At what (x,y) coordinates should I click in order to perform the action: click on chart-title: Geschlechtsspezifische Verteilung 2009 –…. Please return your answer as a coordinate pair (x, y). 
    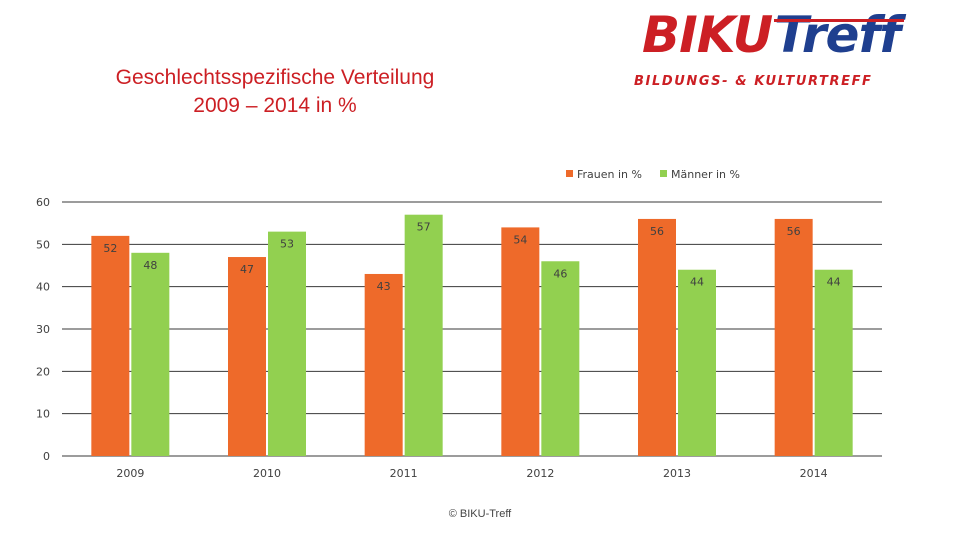
    Looking at the image, I should click on (275, 92).